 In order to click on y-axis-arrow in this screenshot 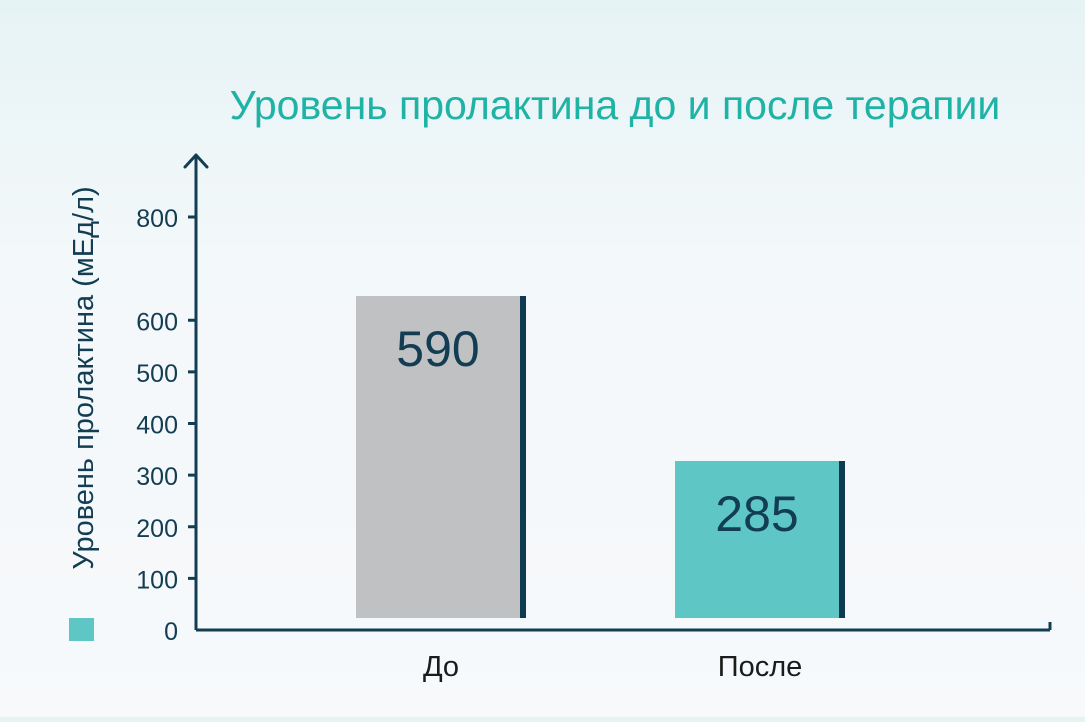, I will do `click(196, 161)`.